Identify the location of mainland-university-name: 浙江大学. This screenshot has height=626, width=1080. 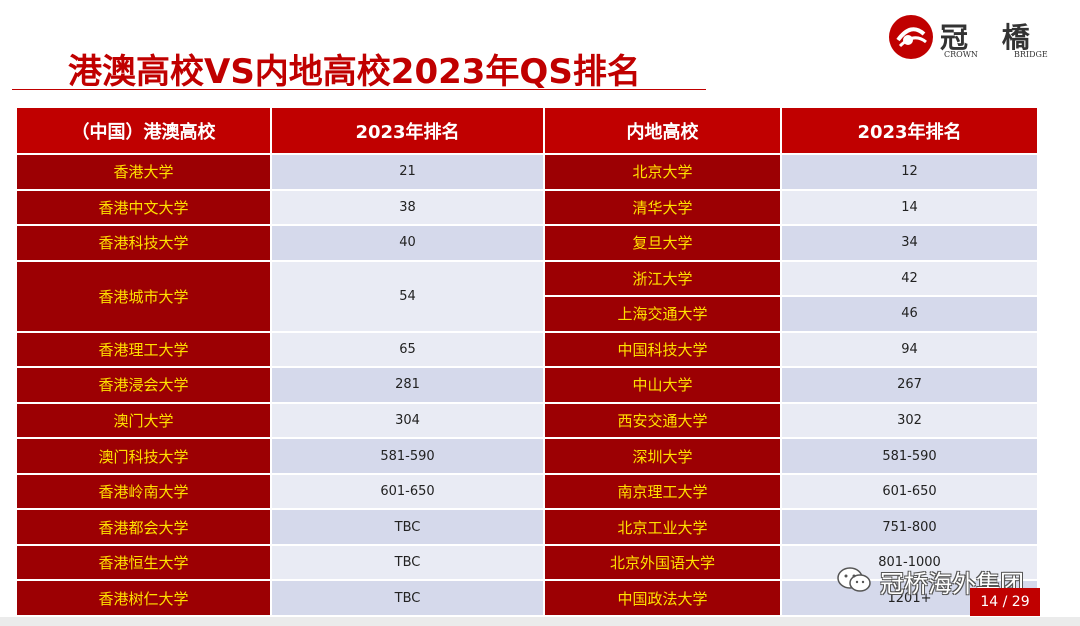
(662, 278).